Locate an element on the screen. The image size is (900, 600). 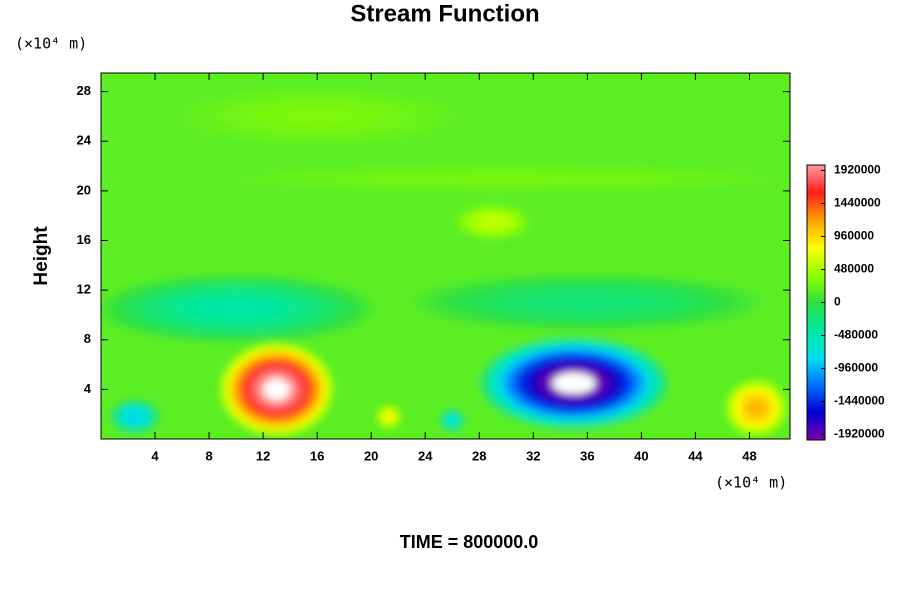
x-tick-label: 8 is located at coordinates (208, 455).